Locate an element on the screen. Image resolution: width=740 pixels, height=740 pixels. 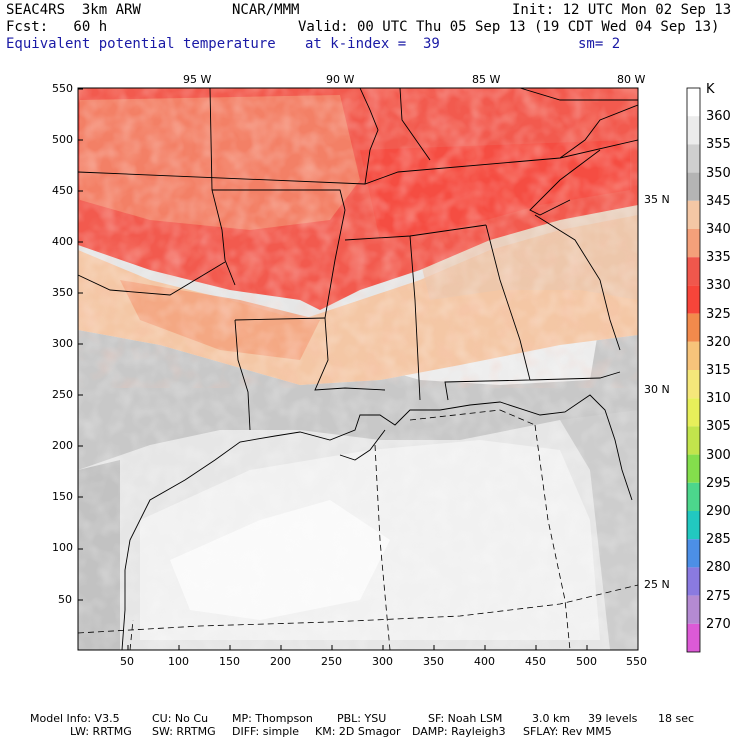
y-tick-label: 500 is located at coordinates (62, 139).